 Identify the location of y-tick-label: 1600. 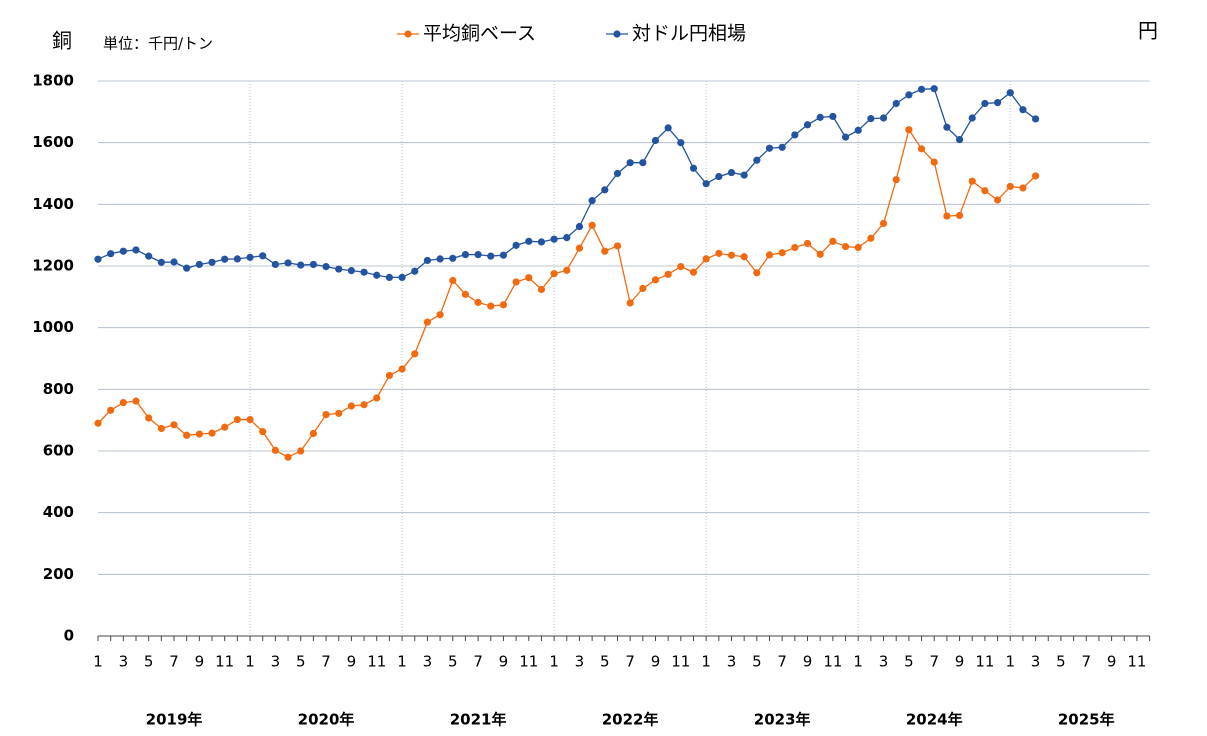
(53, 142).